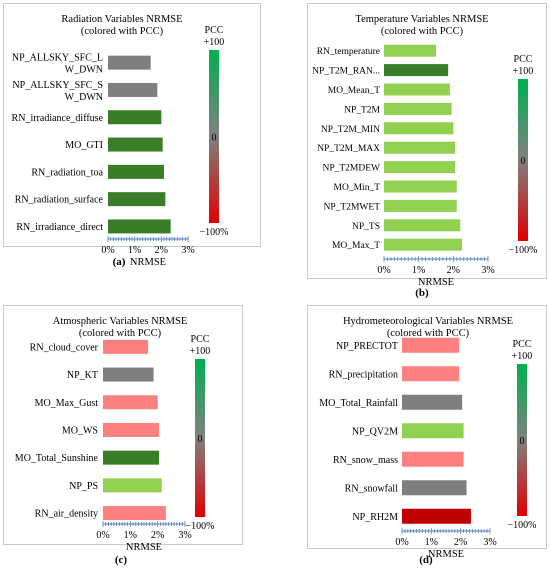 Image resolution: width=550 pixels, height=573 pixels. What do you see at coordinates (121, 560) in the screenshot?
I see `caption-c: (c)` at bounding box center [121, 560].